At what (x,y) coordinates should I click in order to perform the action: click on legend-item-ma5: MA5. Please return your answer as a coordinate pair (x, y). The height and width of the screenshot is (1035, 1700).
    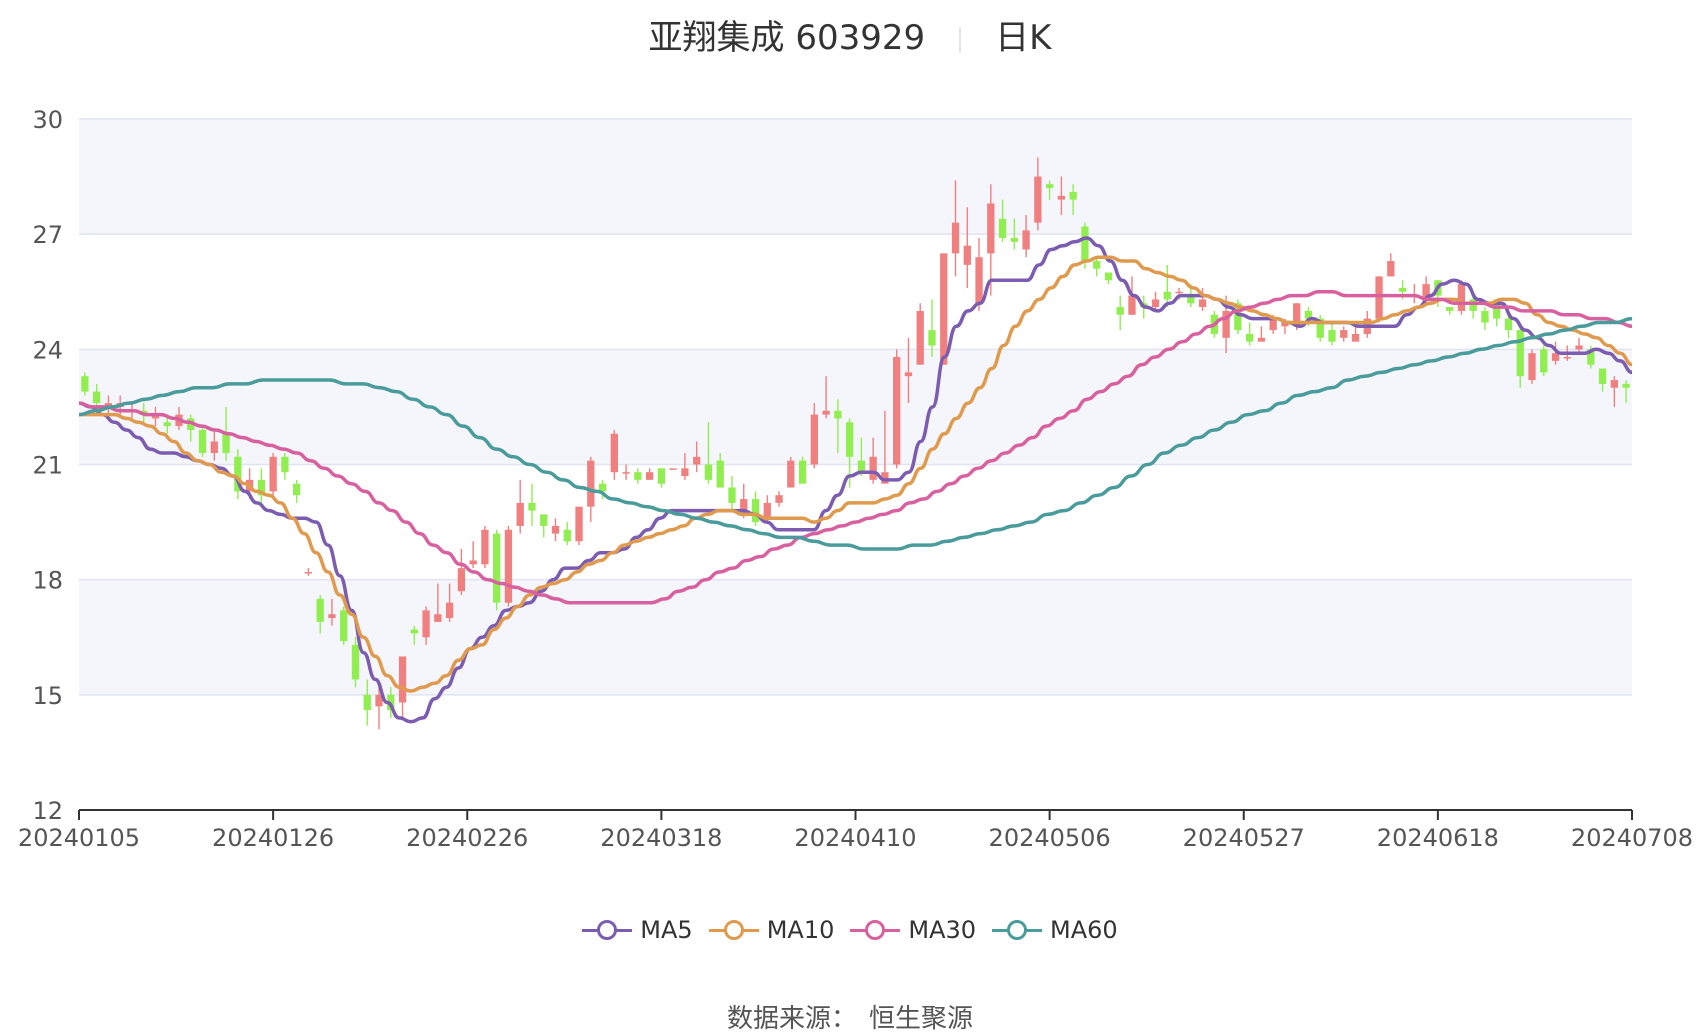
    Looking at the image, I should click on (637, 930).